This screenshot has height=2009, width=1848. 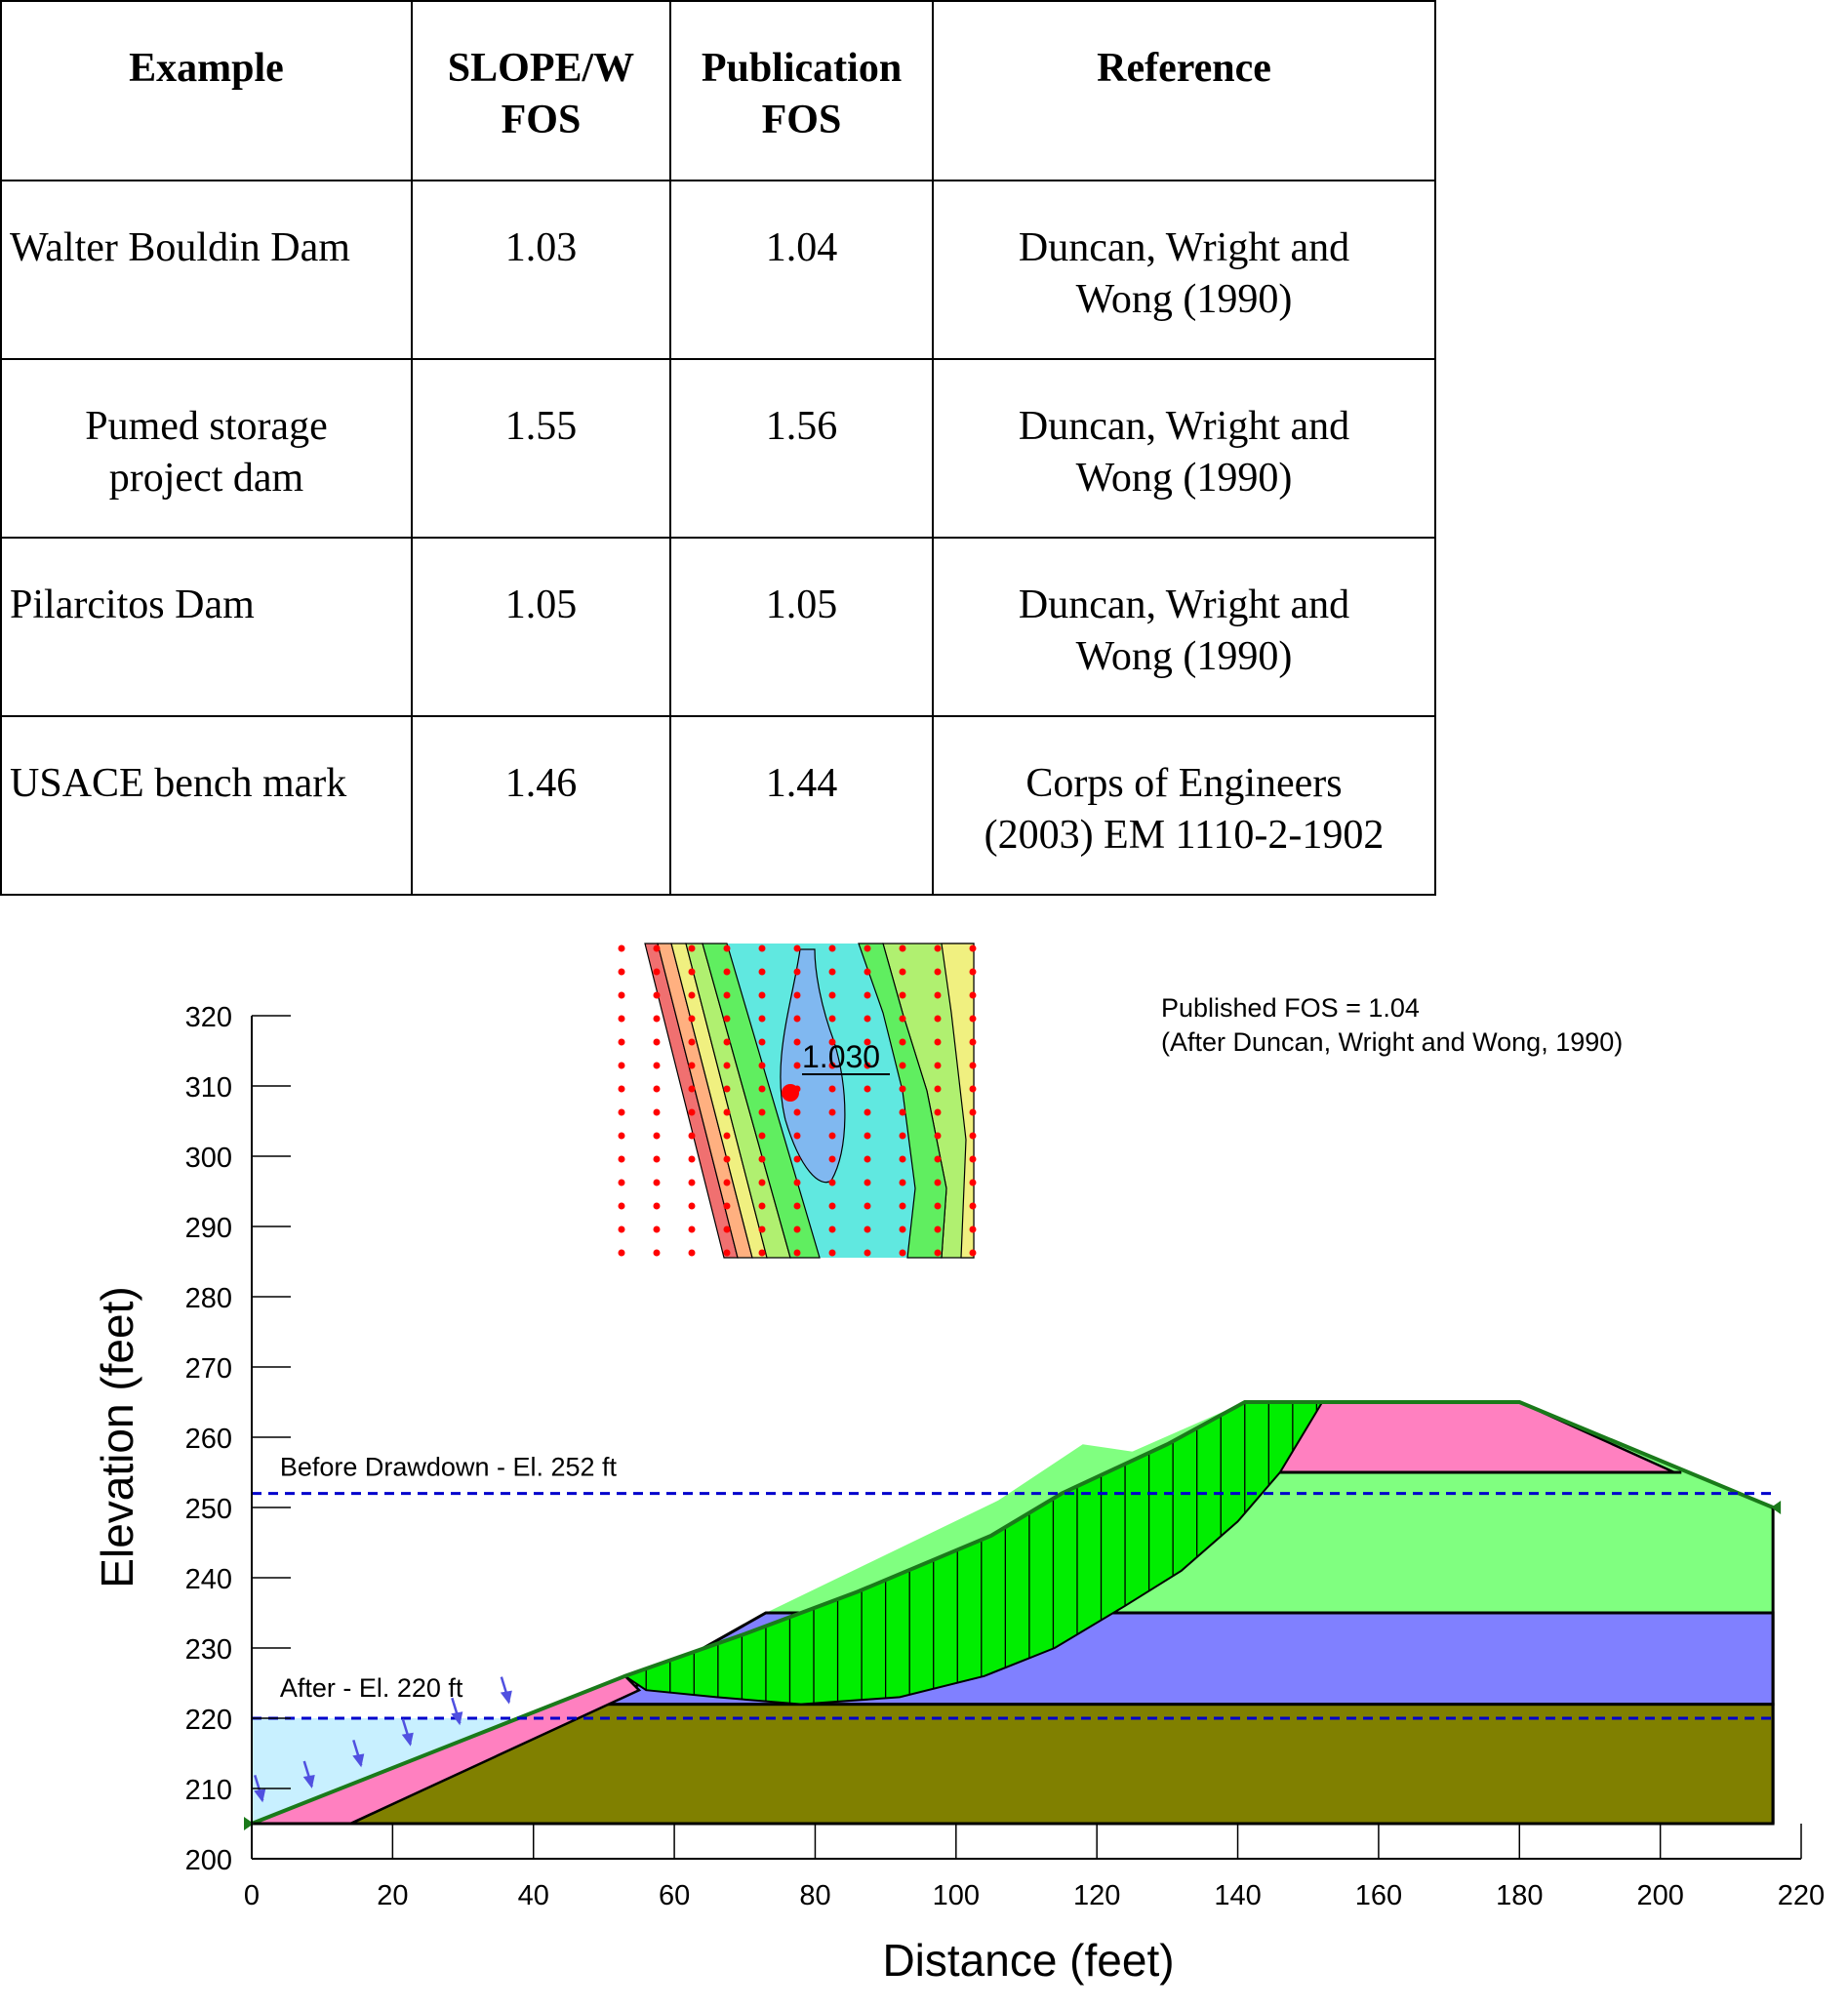 I want to click on y-tick-label: 270, so click(x=208, y=1369).